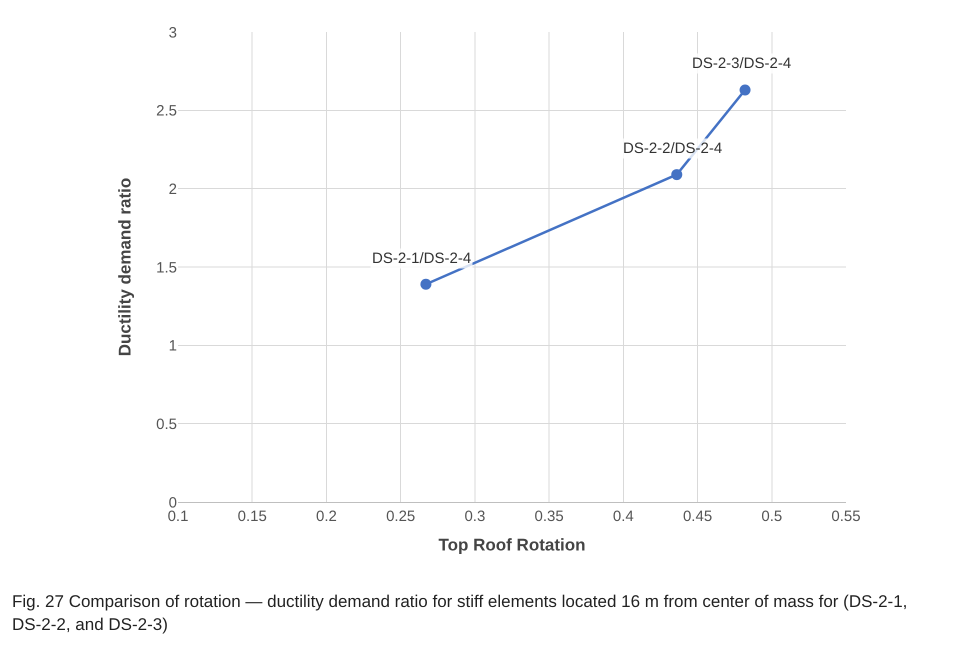  I want to click on y-tick-label: 2, so click(172, 189).